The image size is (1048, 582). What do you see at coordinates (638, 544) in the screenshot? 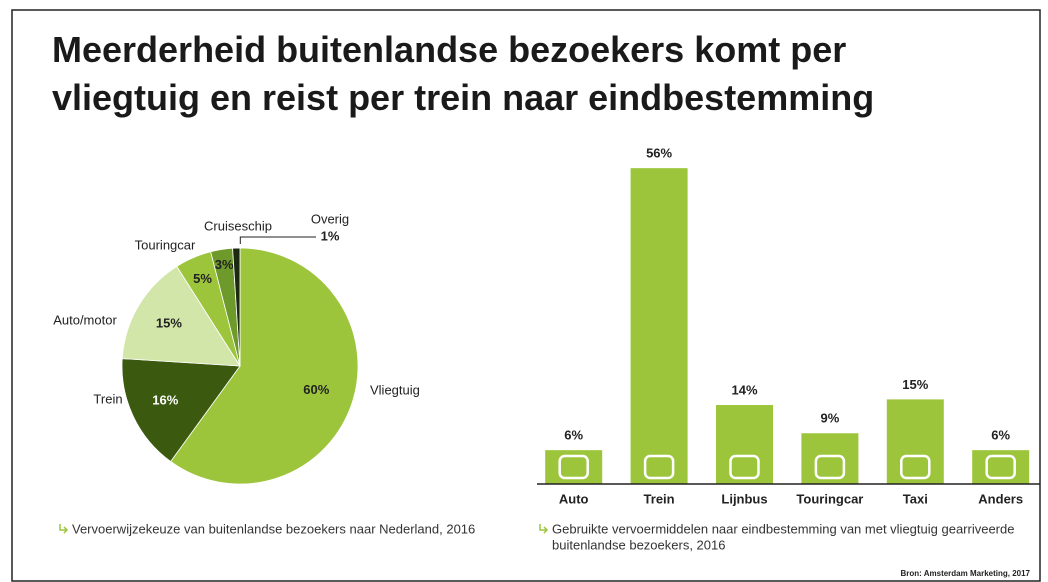
I see `caption: buitenlandse bezoekers, 2016` at bounding box center [638, 544].